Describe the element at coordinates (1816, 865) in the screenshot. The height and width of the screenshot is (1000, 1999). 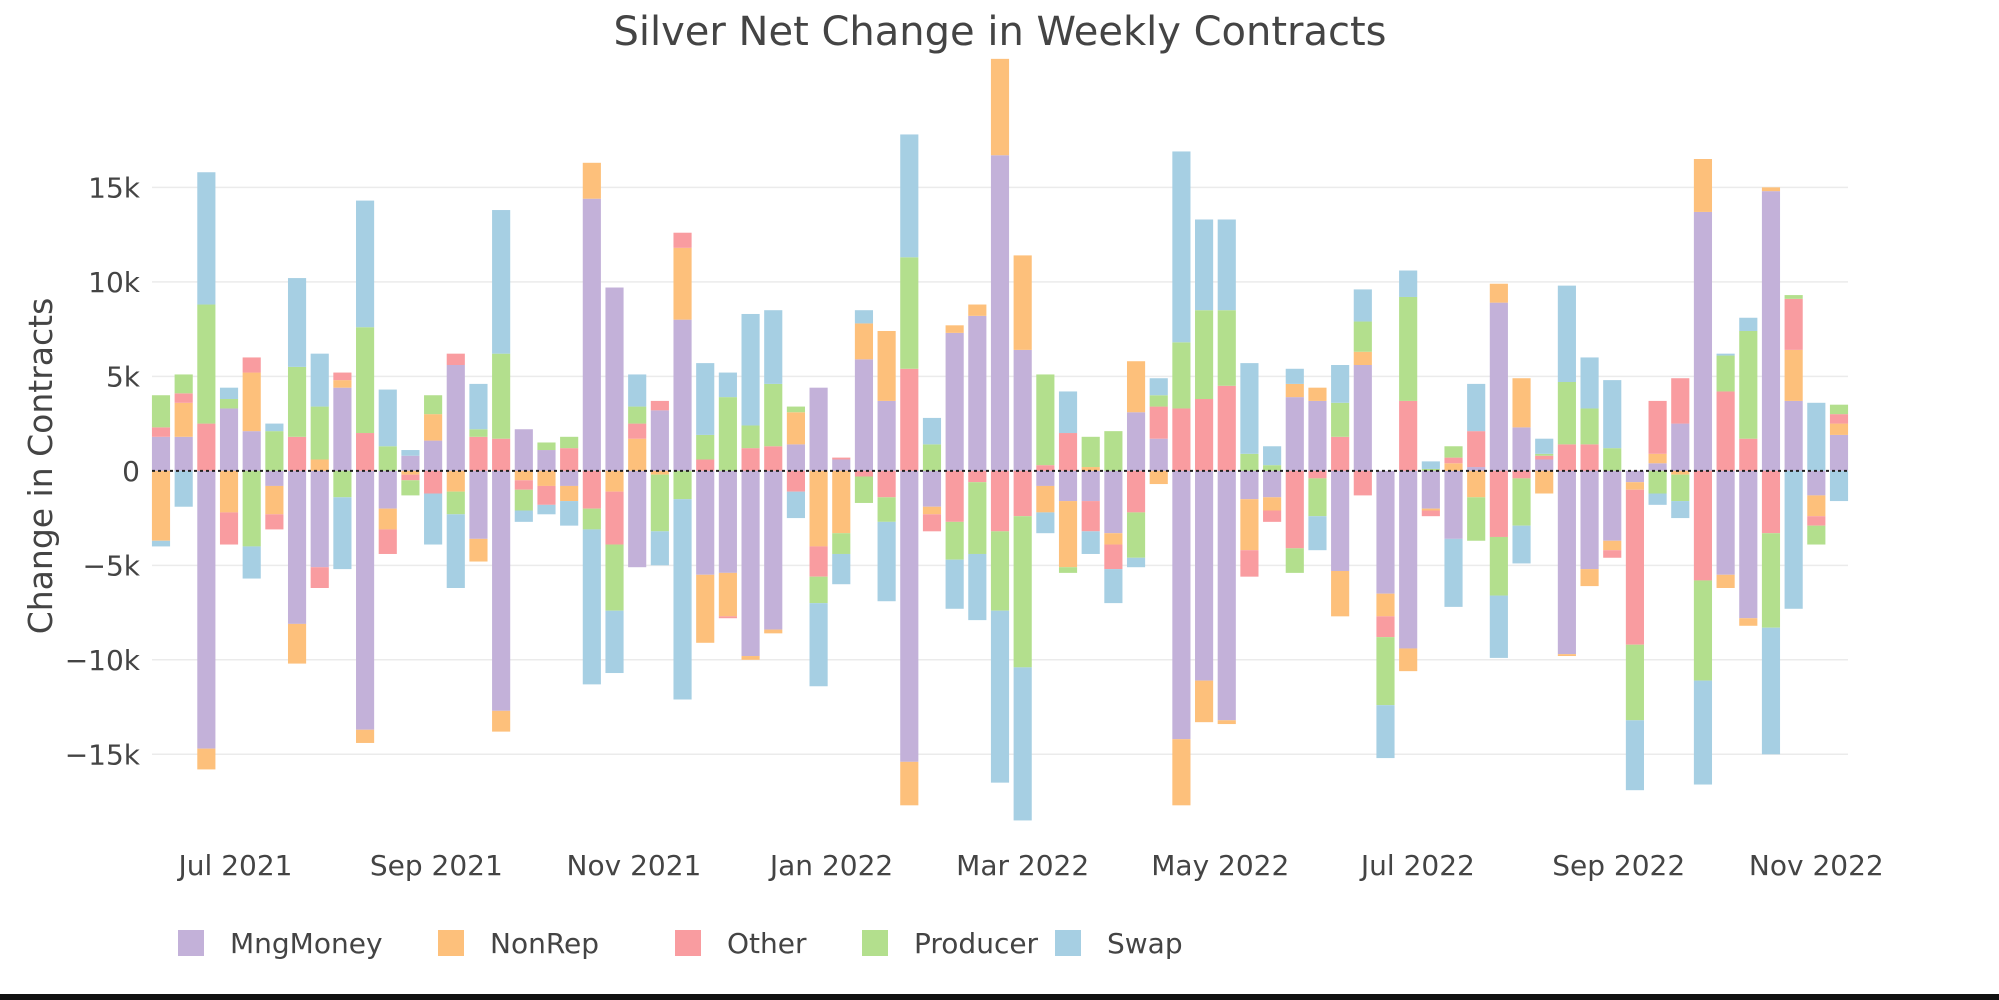
I see `x-tick-label: Nov 2022` at that location.